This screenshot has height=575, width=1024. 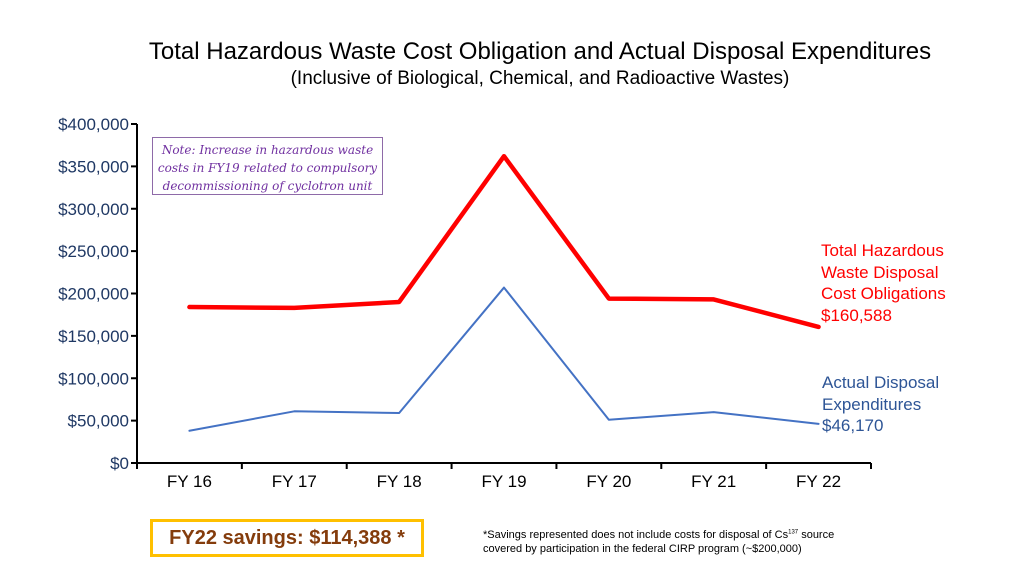 I want to click on series-label-line: Expenditures, so click(x=872, y=404).